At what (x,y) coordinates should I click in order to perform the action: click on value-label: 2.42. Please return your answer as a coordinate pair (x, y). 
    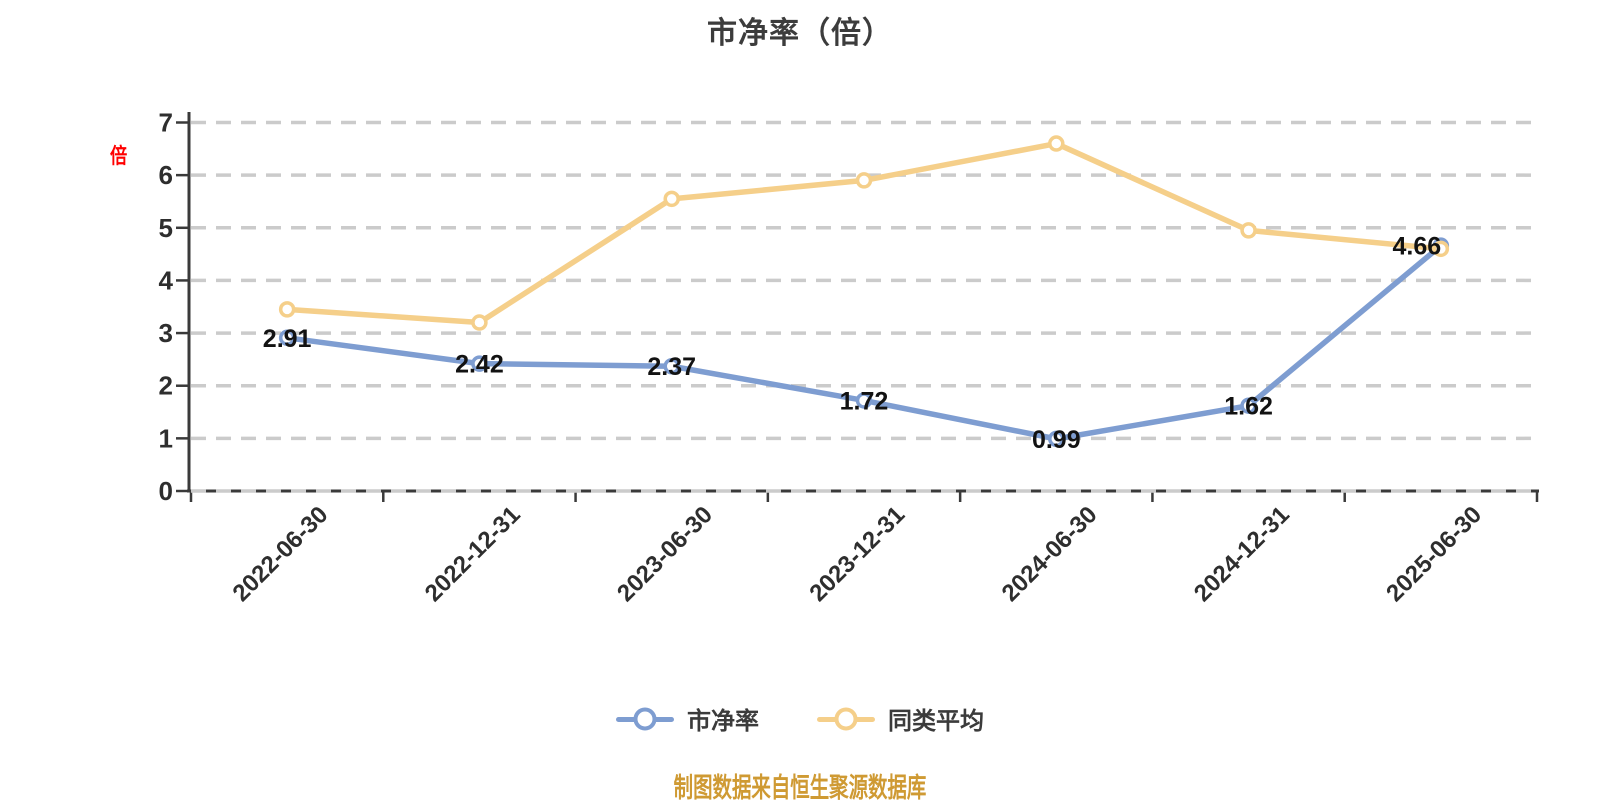
    Looking at the image, I should click on (479, 365).